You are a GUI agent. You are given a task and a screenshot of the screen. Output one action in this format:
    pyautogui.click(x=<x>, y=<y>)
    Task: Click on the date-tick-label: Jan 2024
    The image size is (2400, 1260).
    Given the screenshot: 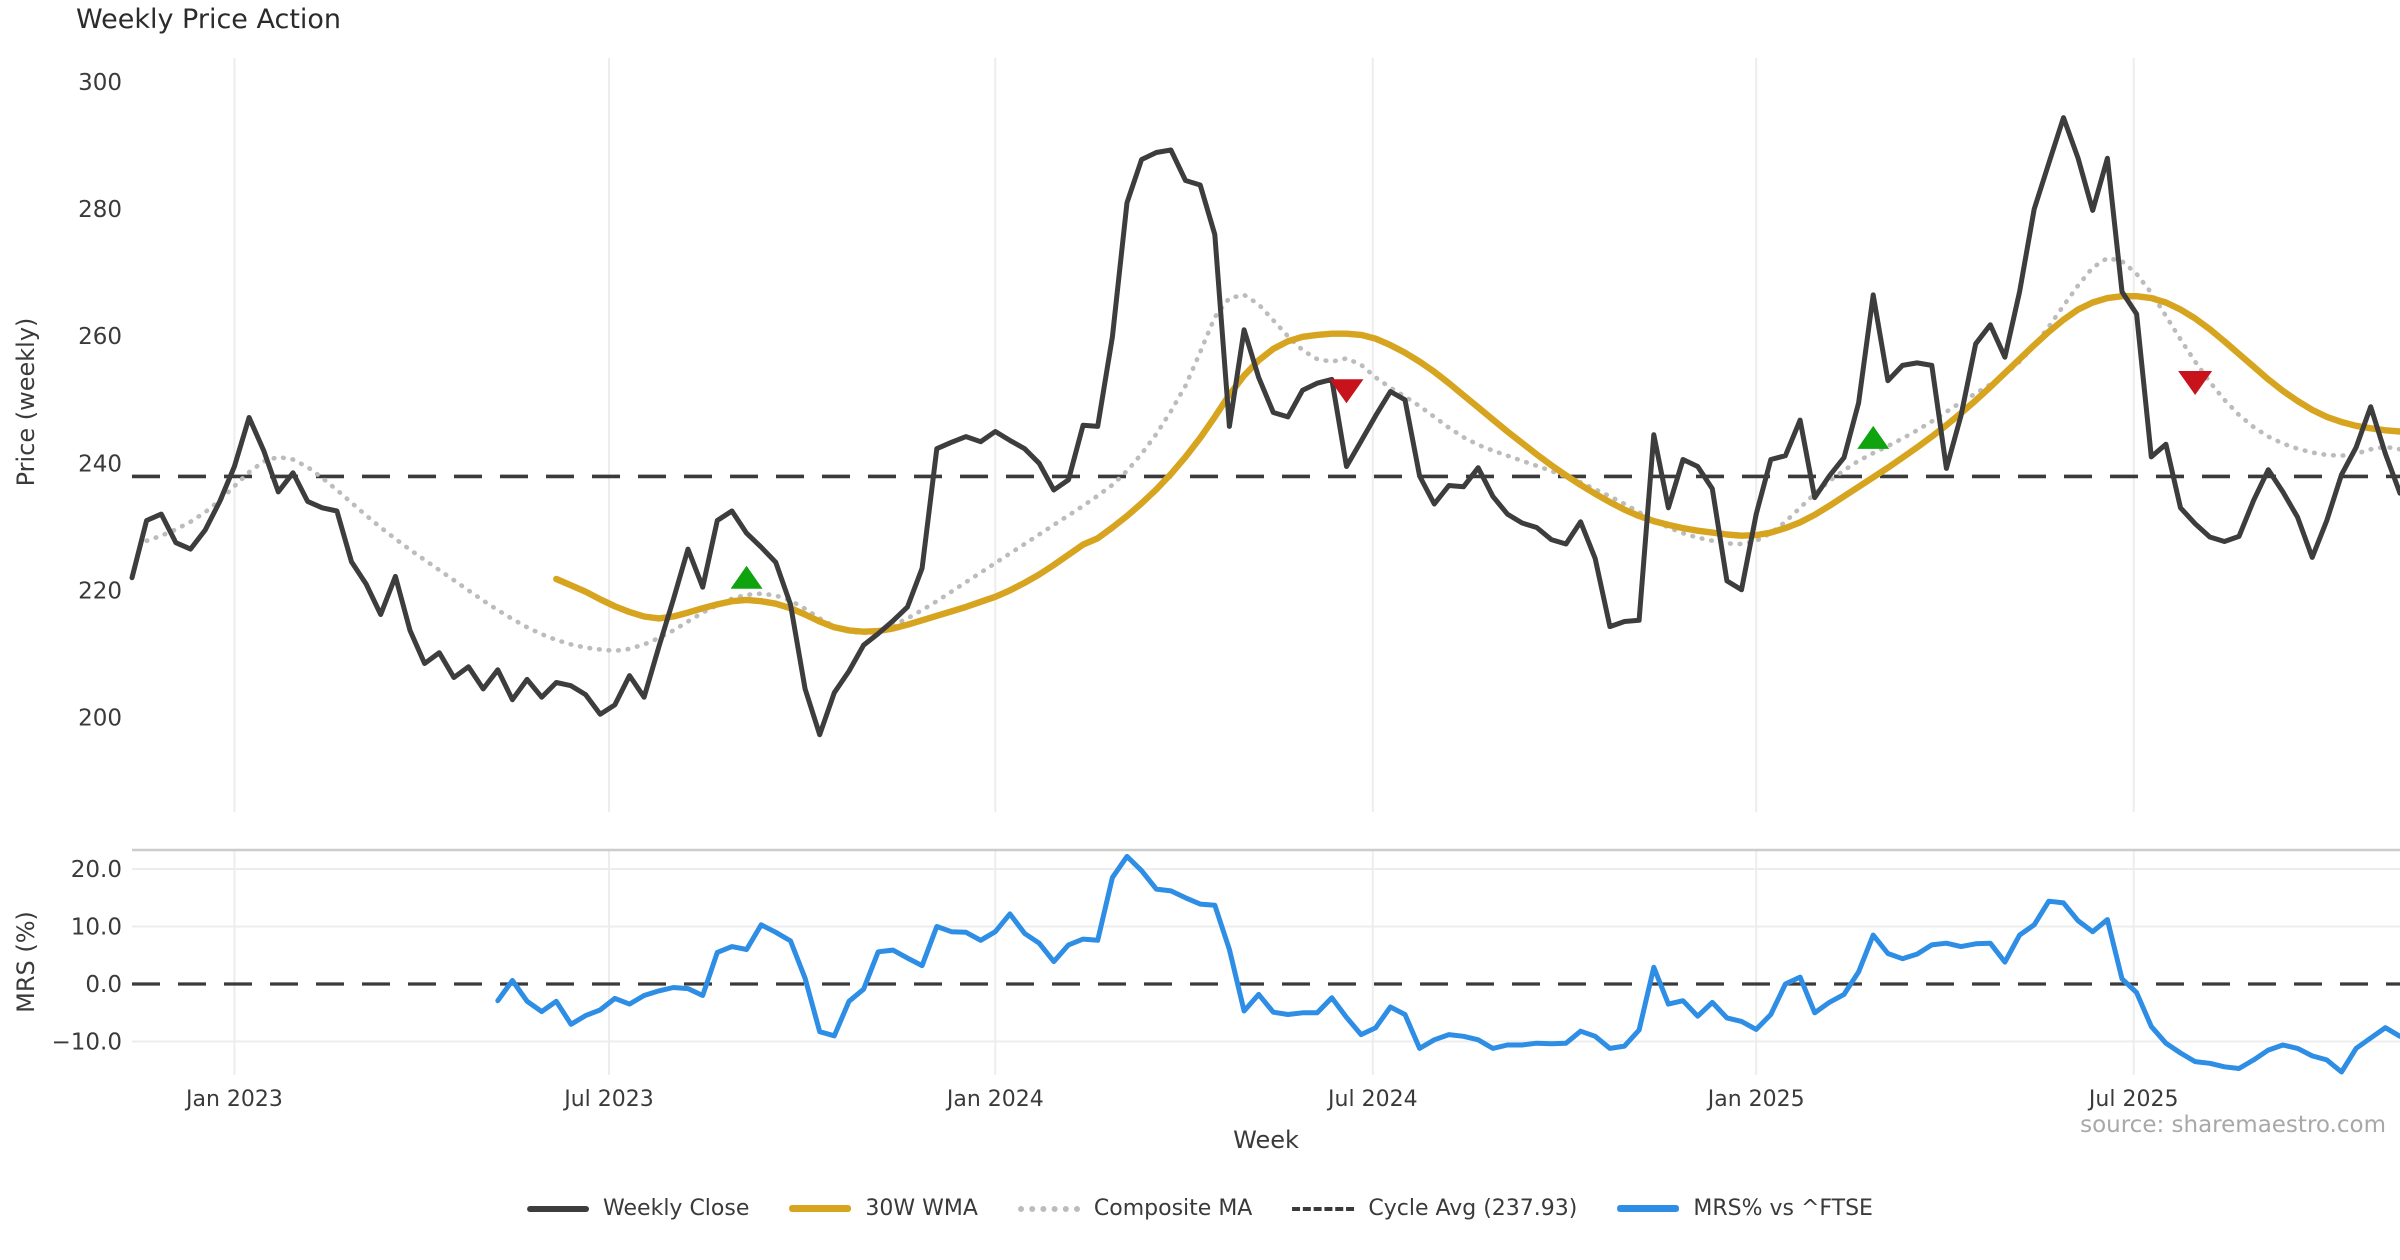 What is the action you would take?
    pyautogui.click(x=994, y=1099)
    